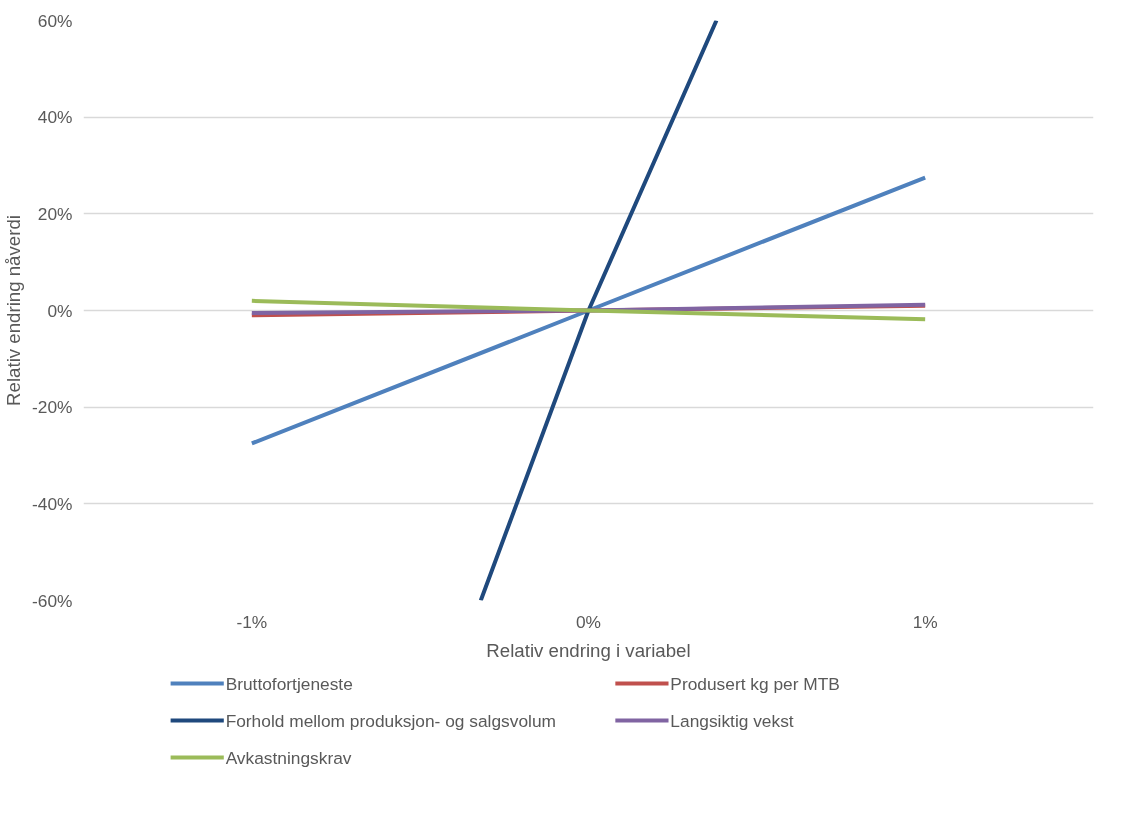 This screenshot has height=820, width=1141. I want to click on y-tick-label: 20%, so click(55, 213).